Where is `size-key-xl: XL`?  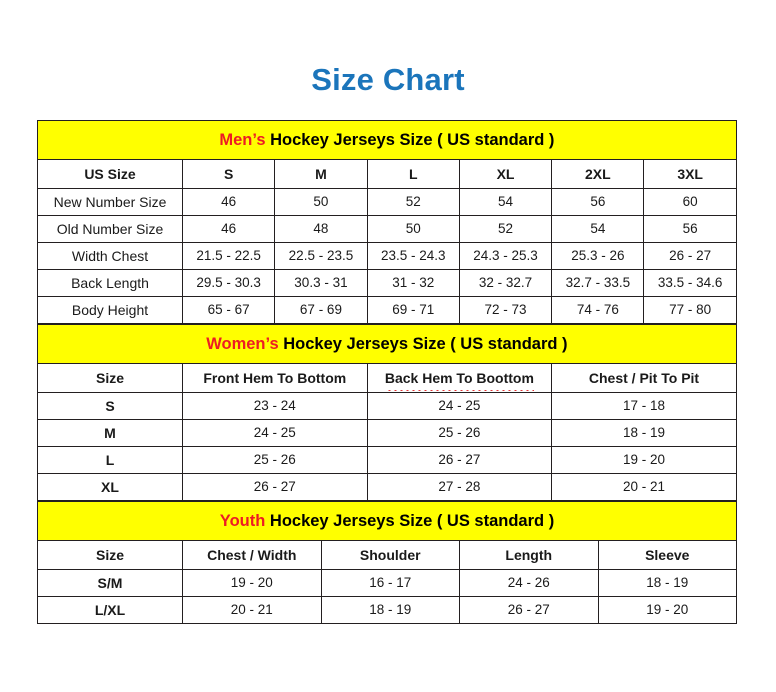 size-key-xl: XL is located at coordinates (110, 487).